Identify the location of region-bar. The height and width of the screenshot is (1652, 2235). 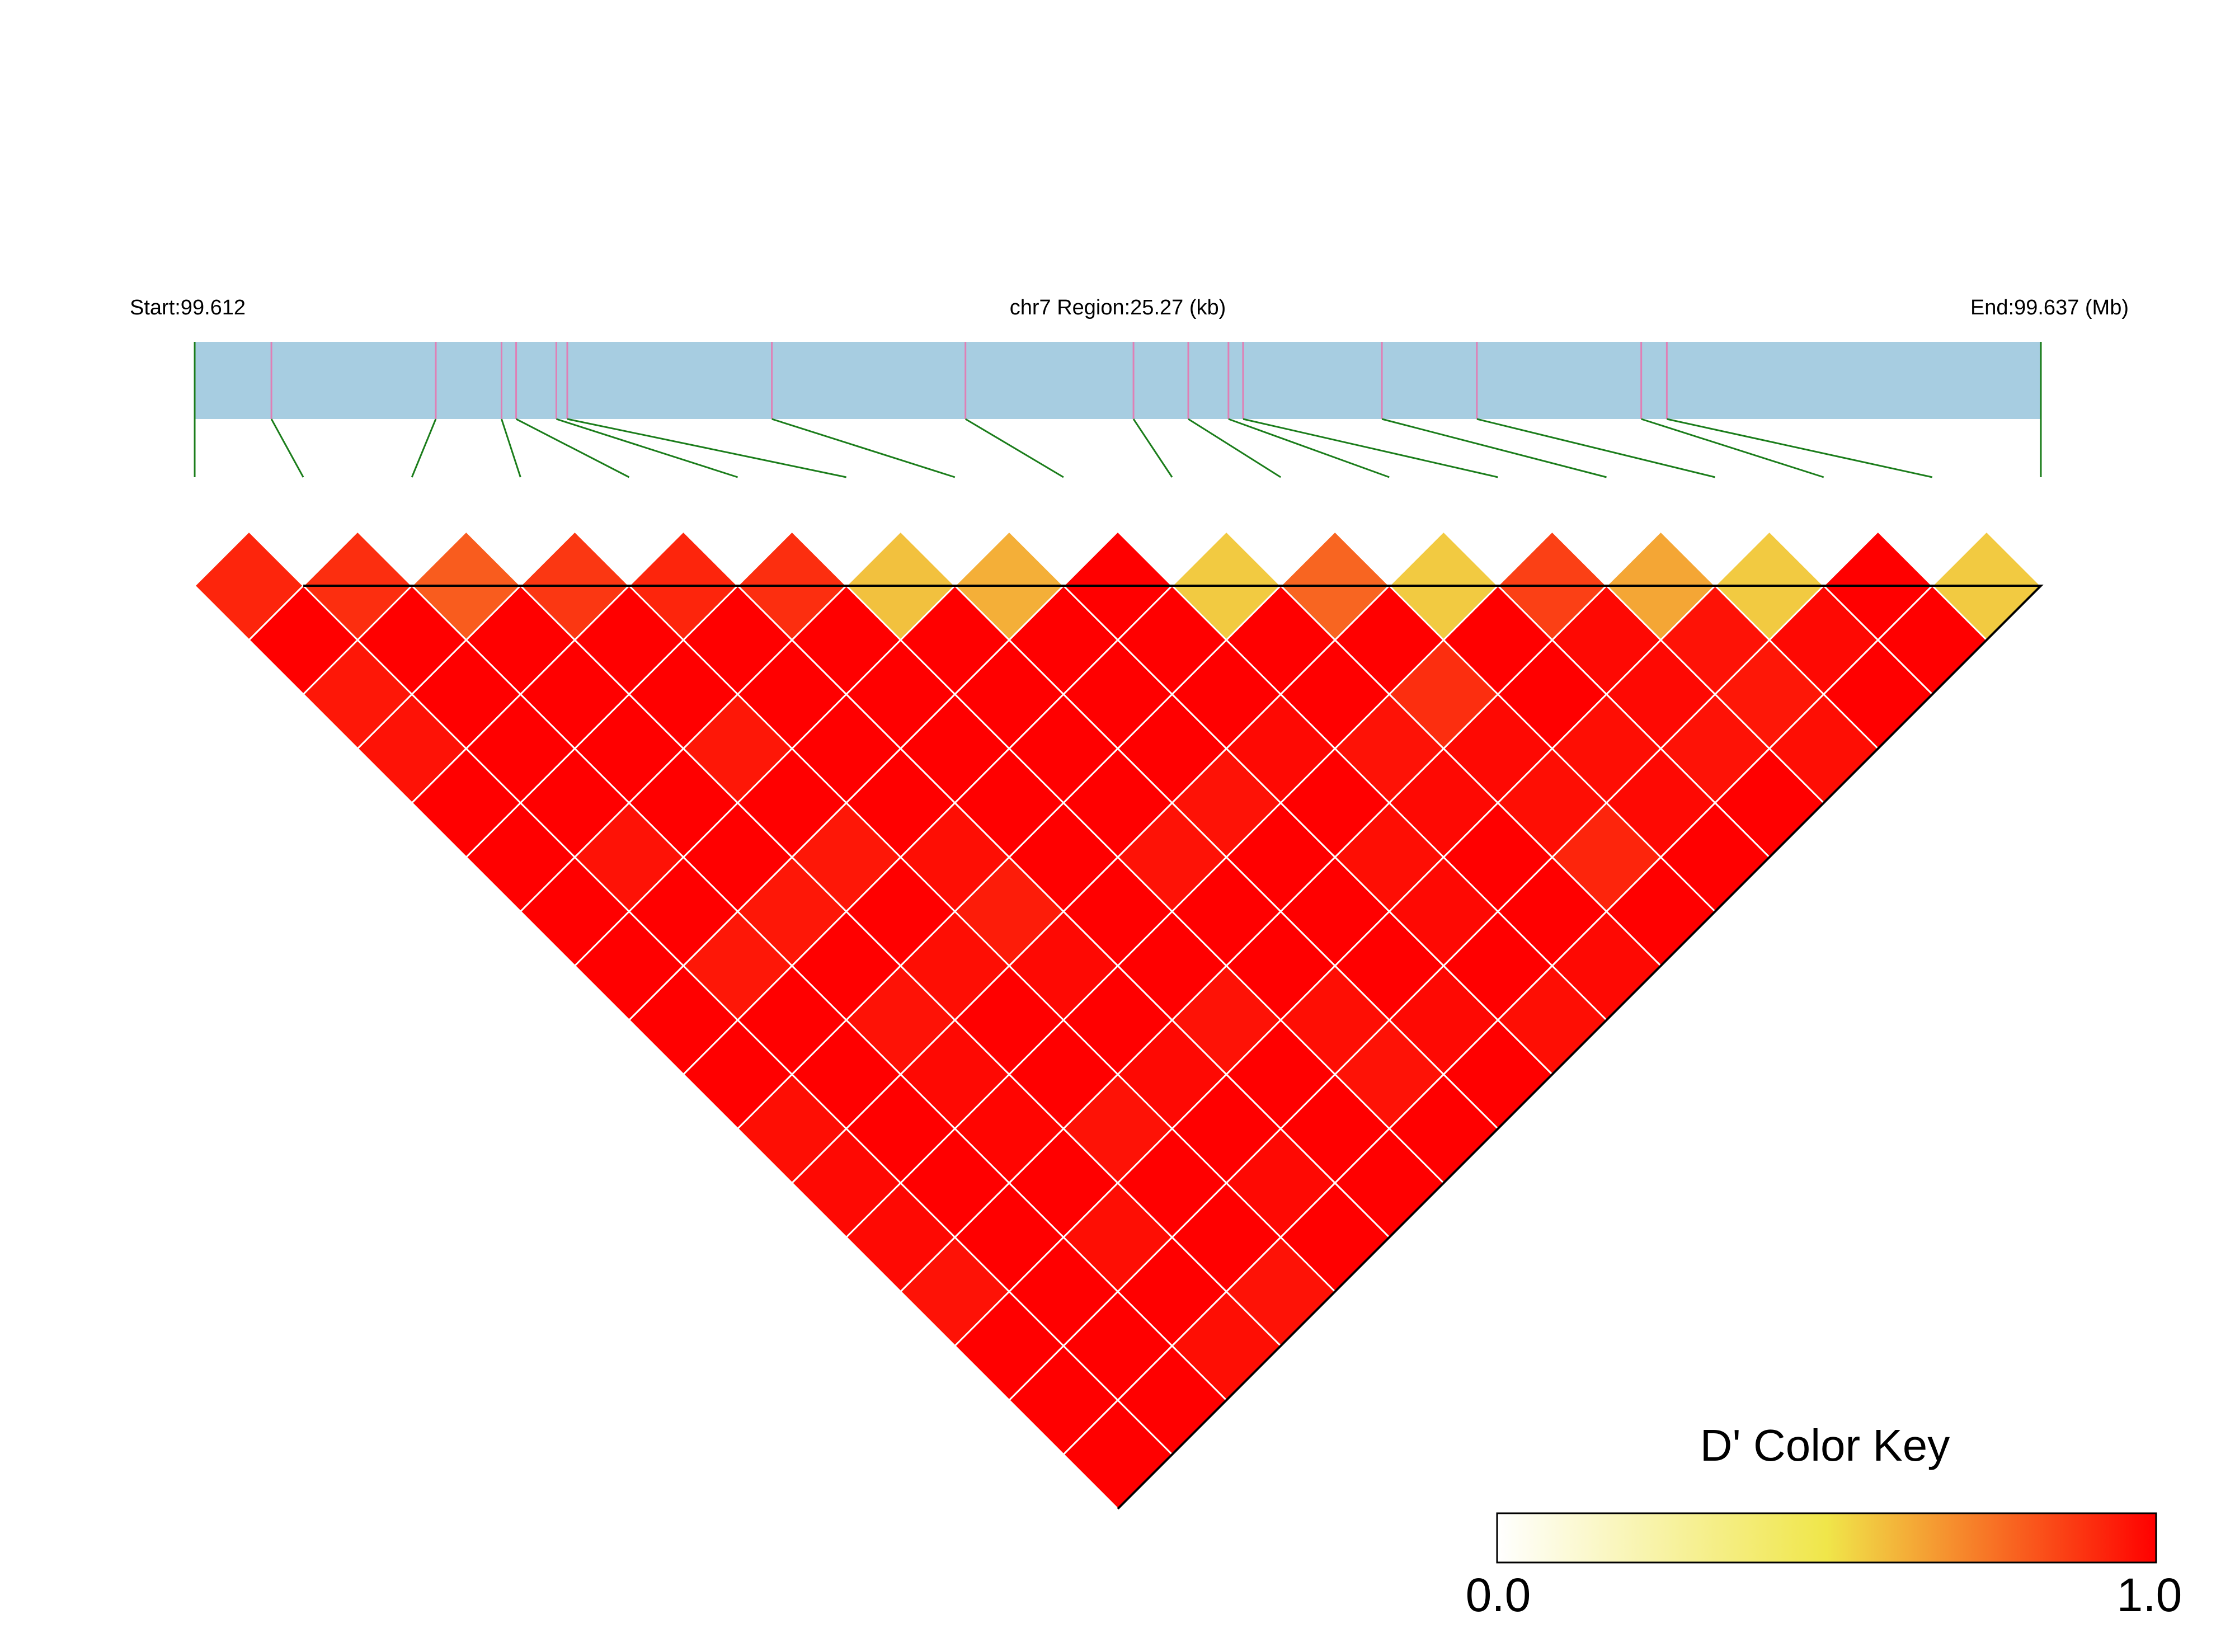
(1118, 381).